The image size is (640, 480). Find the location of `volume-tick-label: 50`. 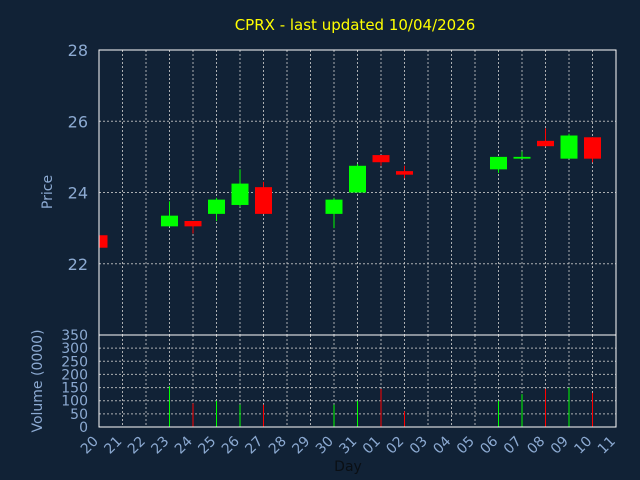

volume-tick-label: 50 is located at coordinates (79, 415).